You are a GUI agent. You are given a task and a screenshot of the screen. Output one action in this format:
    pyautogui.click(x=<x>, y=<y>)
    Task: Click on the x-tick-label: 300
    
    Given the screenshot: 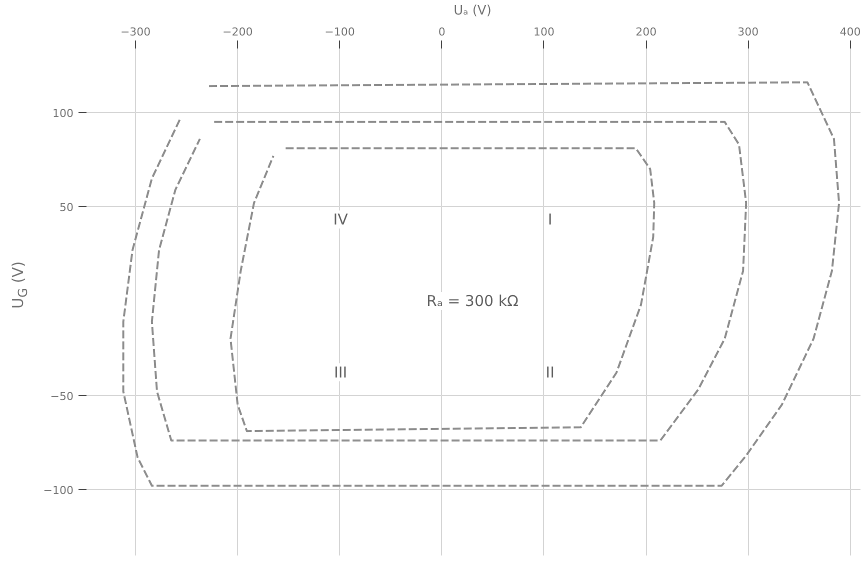 What is the action you would take?
    pyautogui.click(x=748, y=32)
    